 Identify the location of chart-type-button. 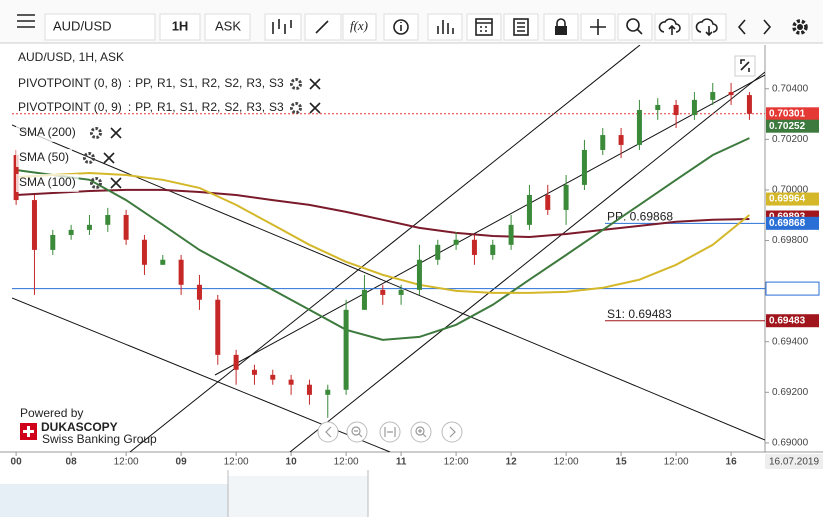
(283, 27).